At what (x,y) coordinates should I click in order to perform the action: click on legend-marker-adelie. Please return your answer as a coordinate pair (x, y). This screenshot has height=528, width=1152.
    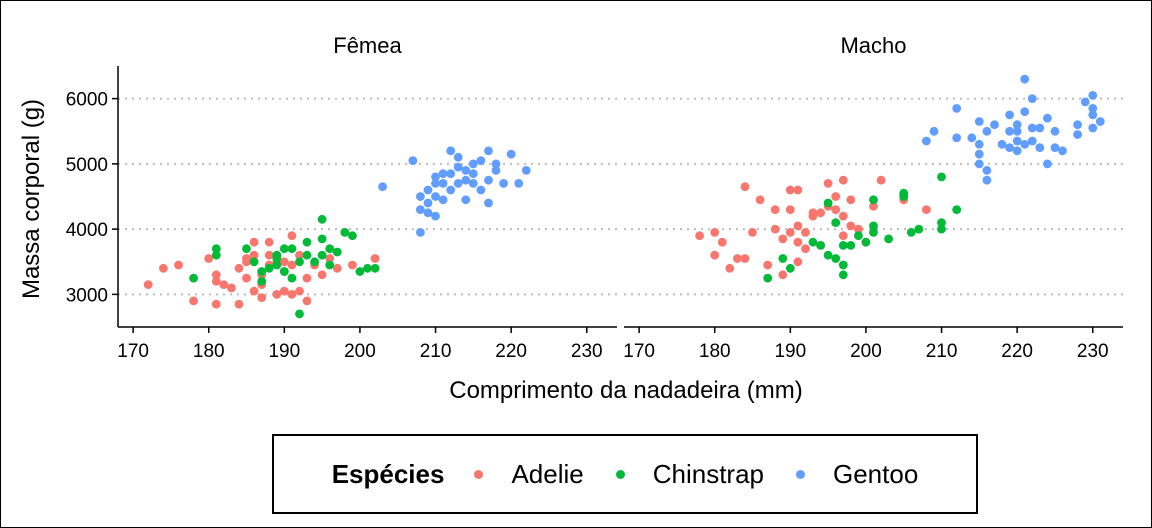
    Looking at the image, I should click on (479, 474).